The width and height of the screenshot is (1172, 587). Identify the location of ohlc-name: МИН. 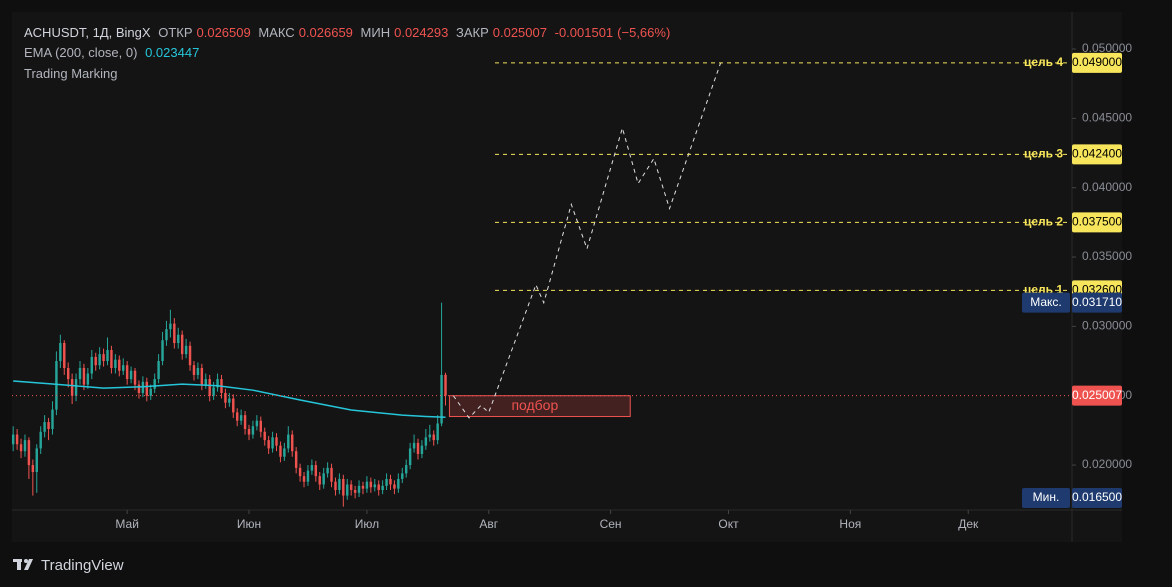
(375, 32).